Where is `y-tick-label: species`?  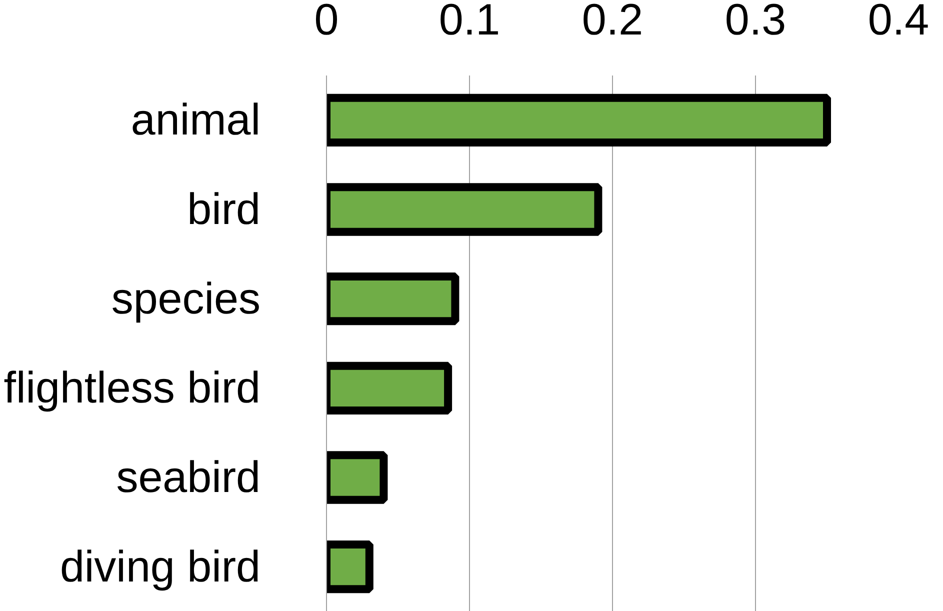
y-tick-label: species is located at coordinates (185, 299).